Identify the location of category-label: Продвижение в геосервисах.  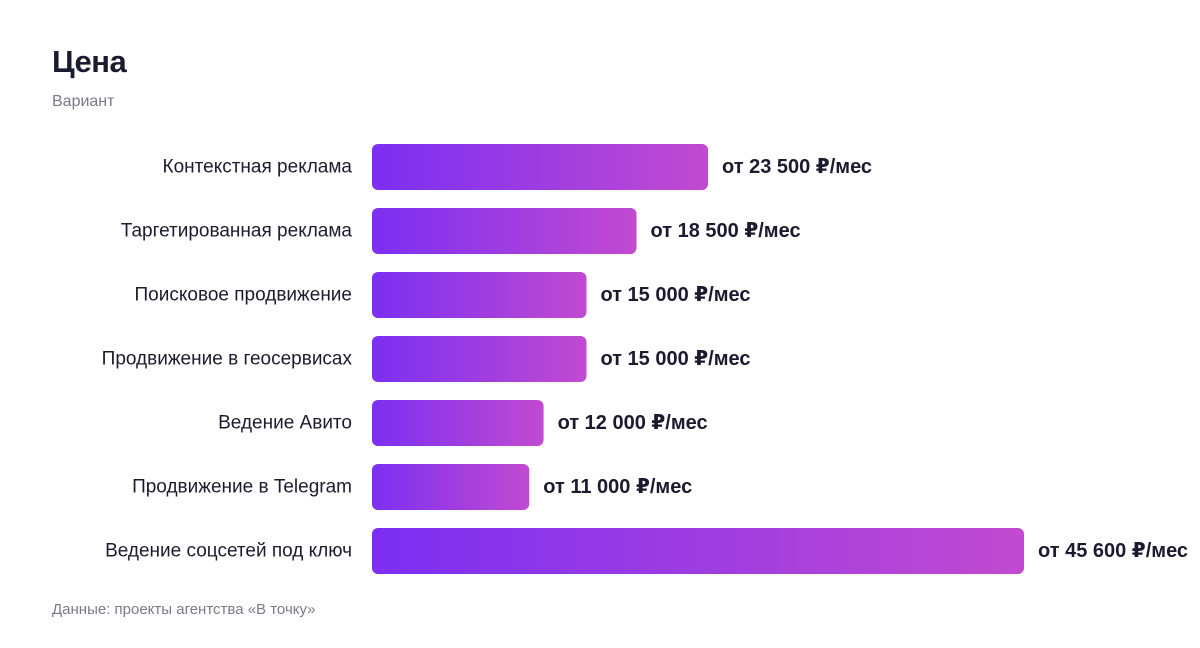
(227, 359).